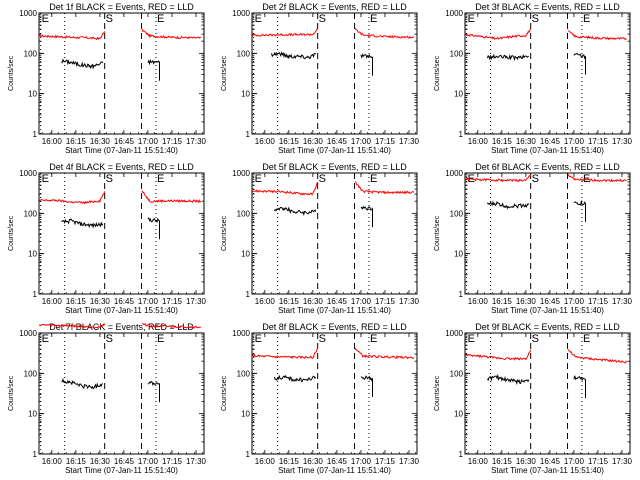  Describe the element at coordinates (244, 373) in the screenshot. I see `y-tick-label: 100` at that location.